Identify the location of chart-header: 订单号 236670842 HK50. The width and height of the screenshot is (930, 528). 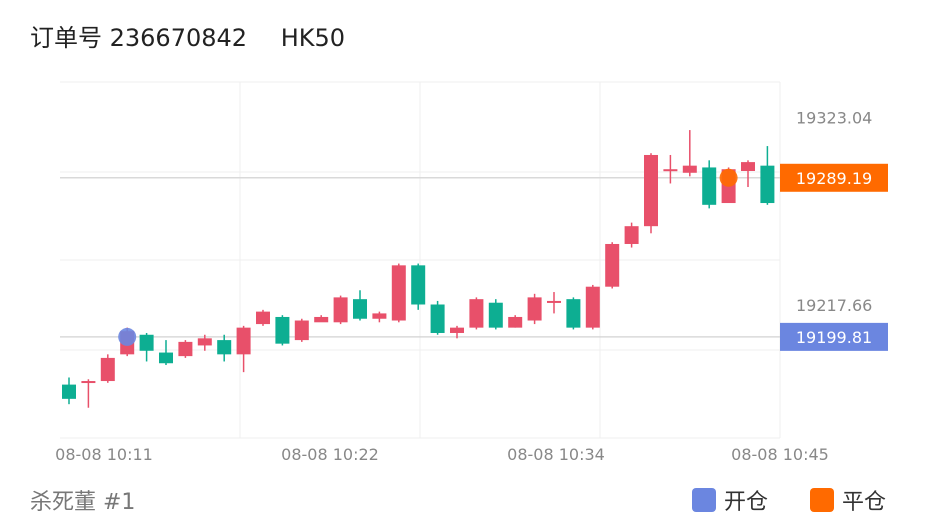
(187, 35).